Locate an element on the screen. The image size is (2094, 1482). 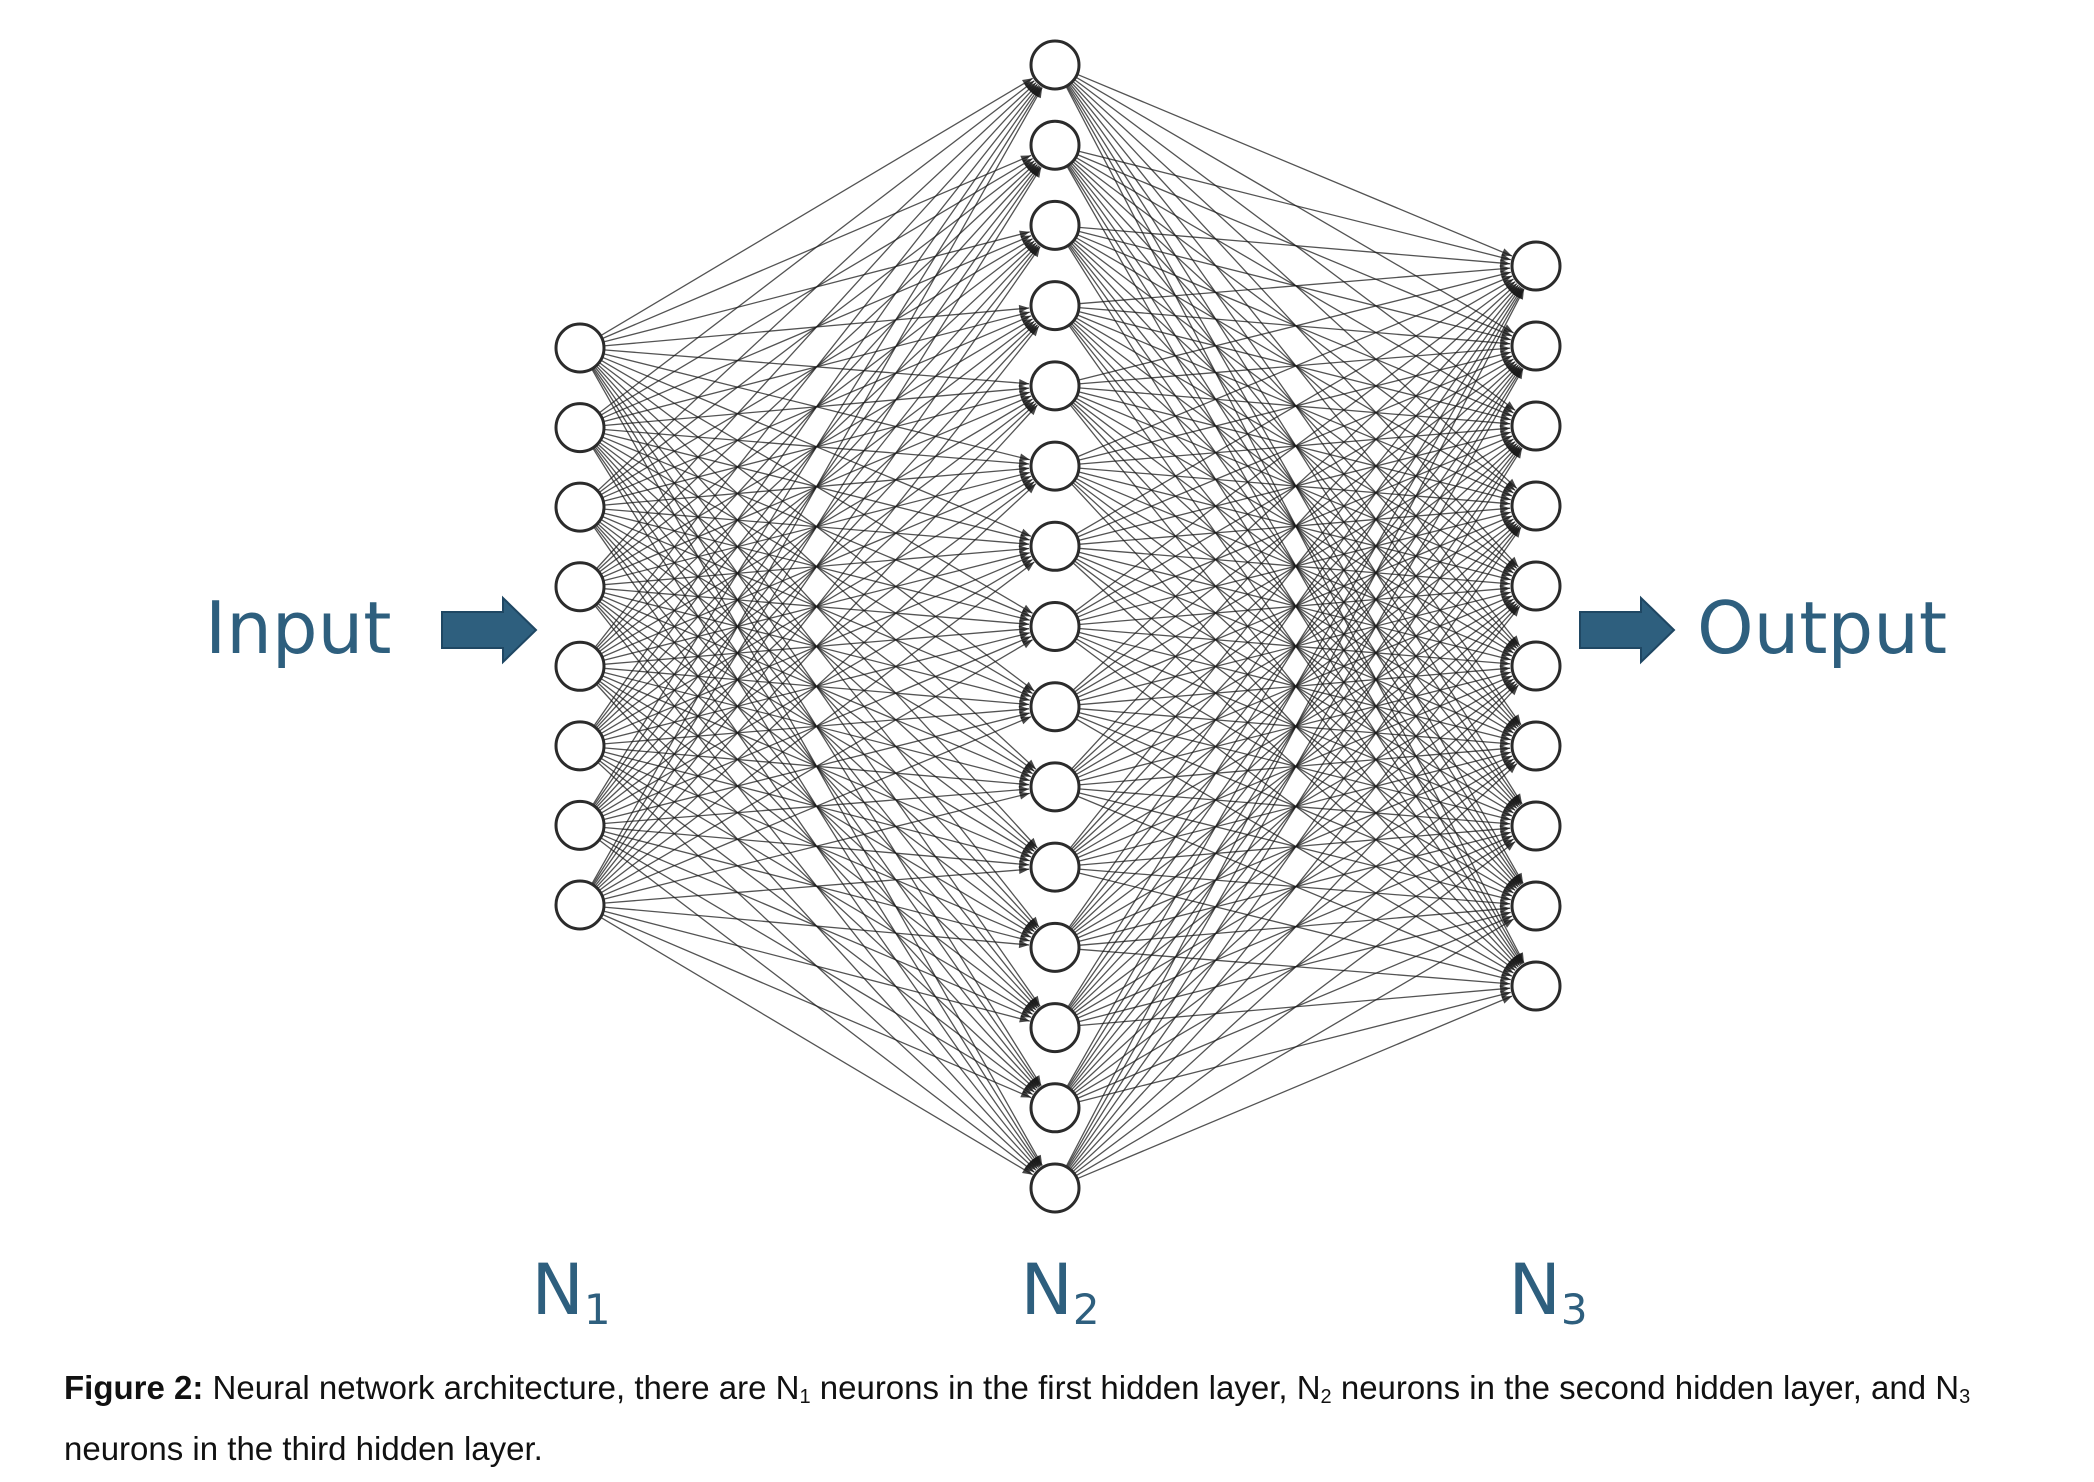
caption-text: Neural network architecture, there are N is located at coordinates (501, 1387).